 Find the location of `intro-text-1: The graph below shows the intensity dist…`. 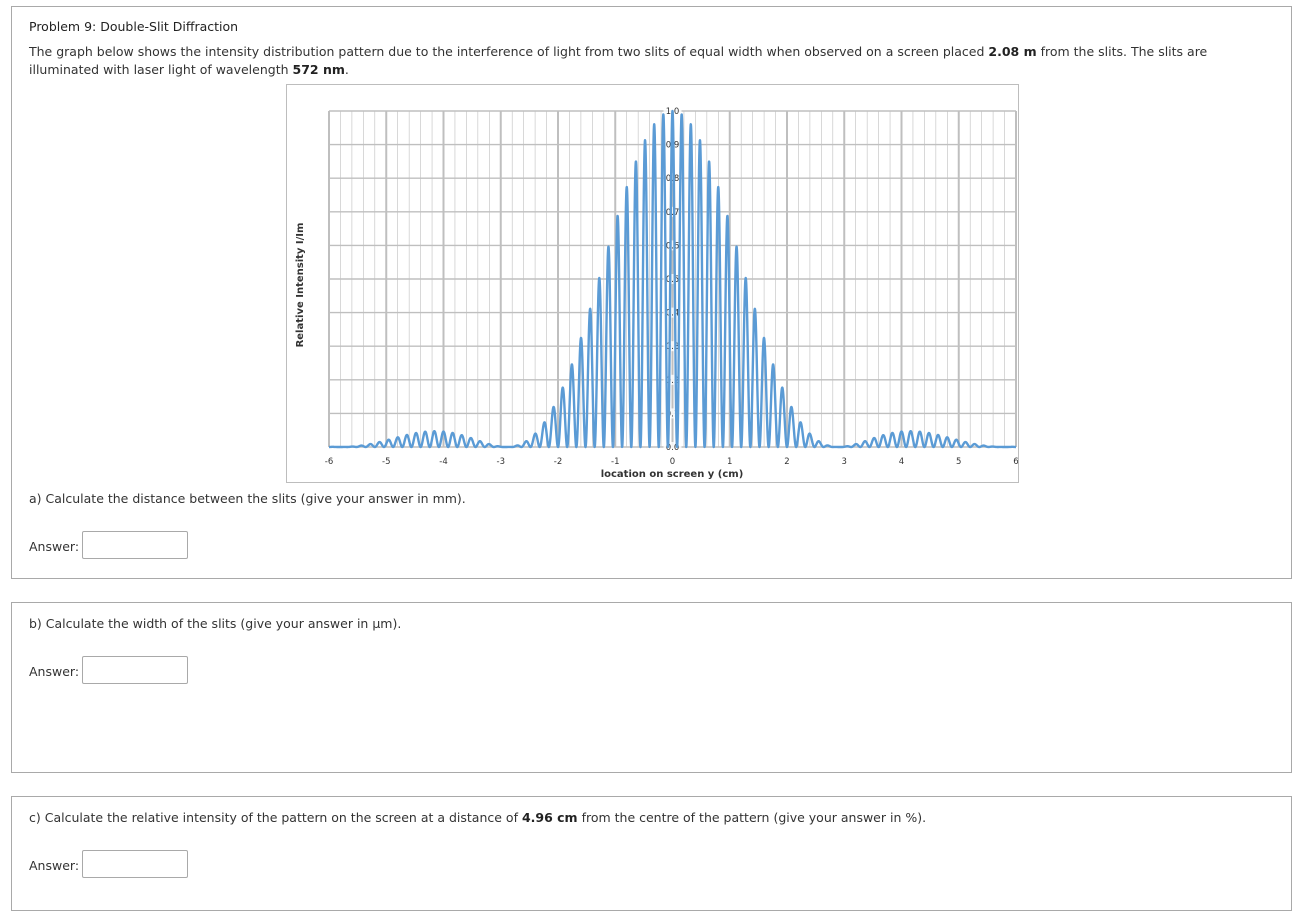

intro-text-1: The graph below shows the intensity dist… is located at coordinates (509, 51).